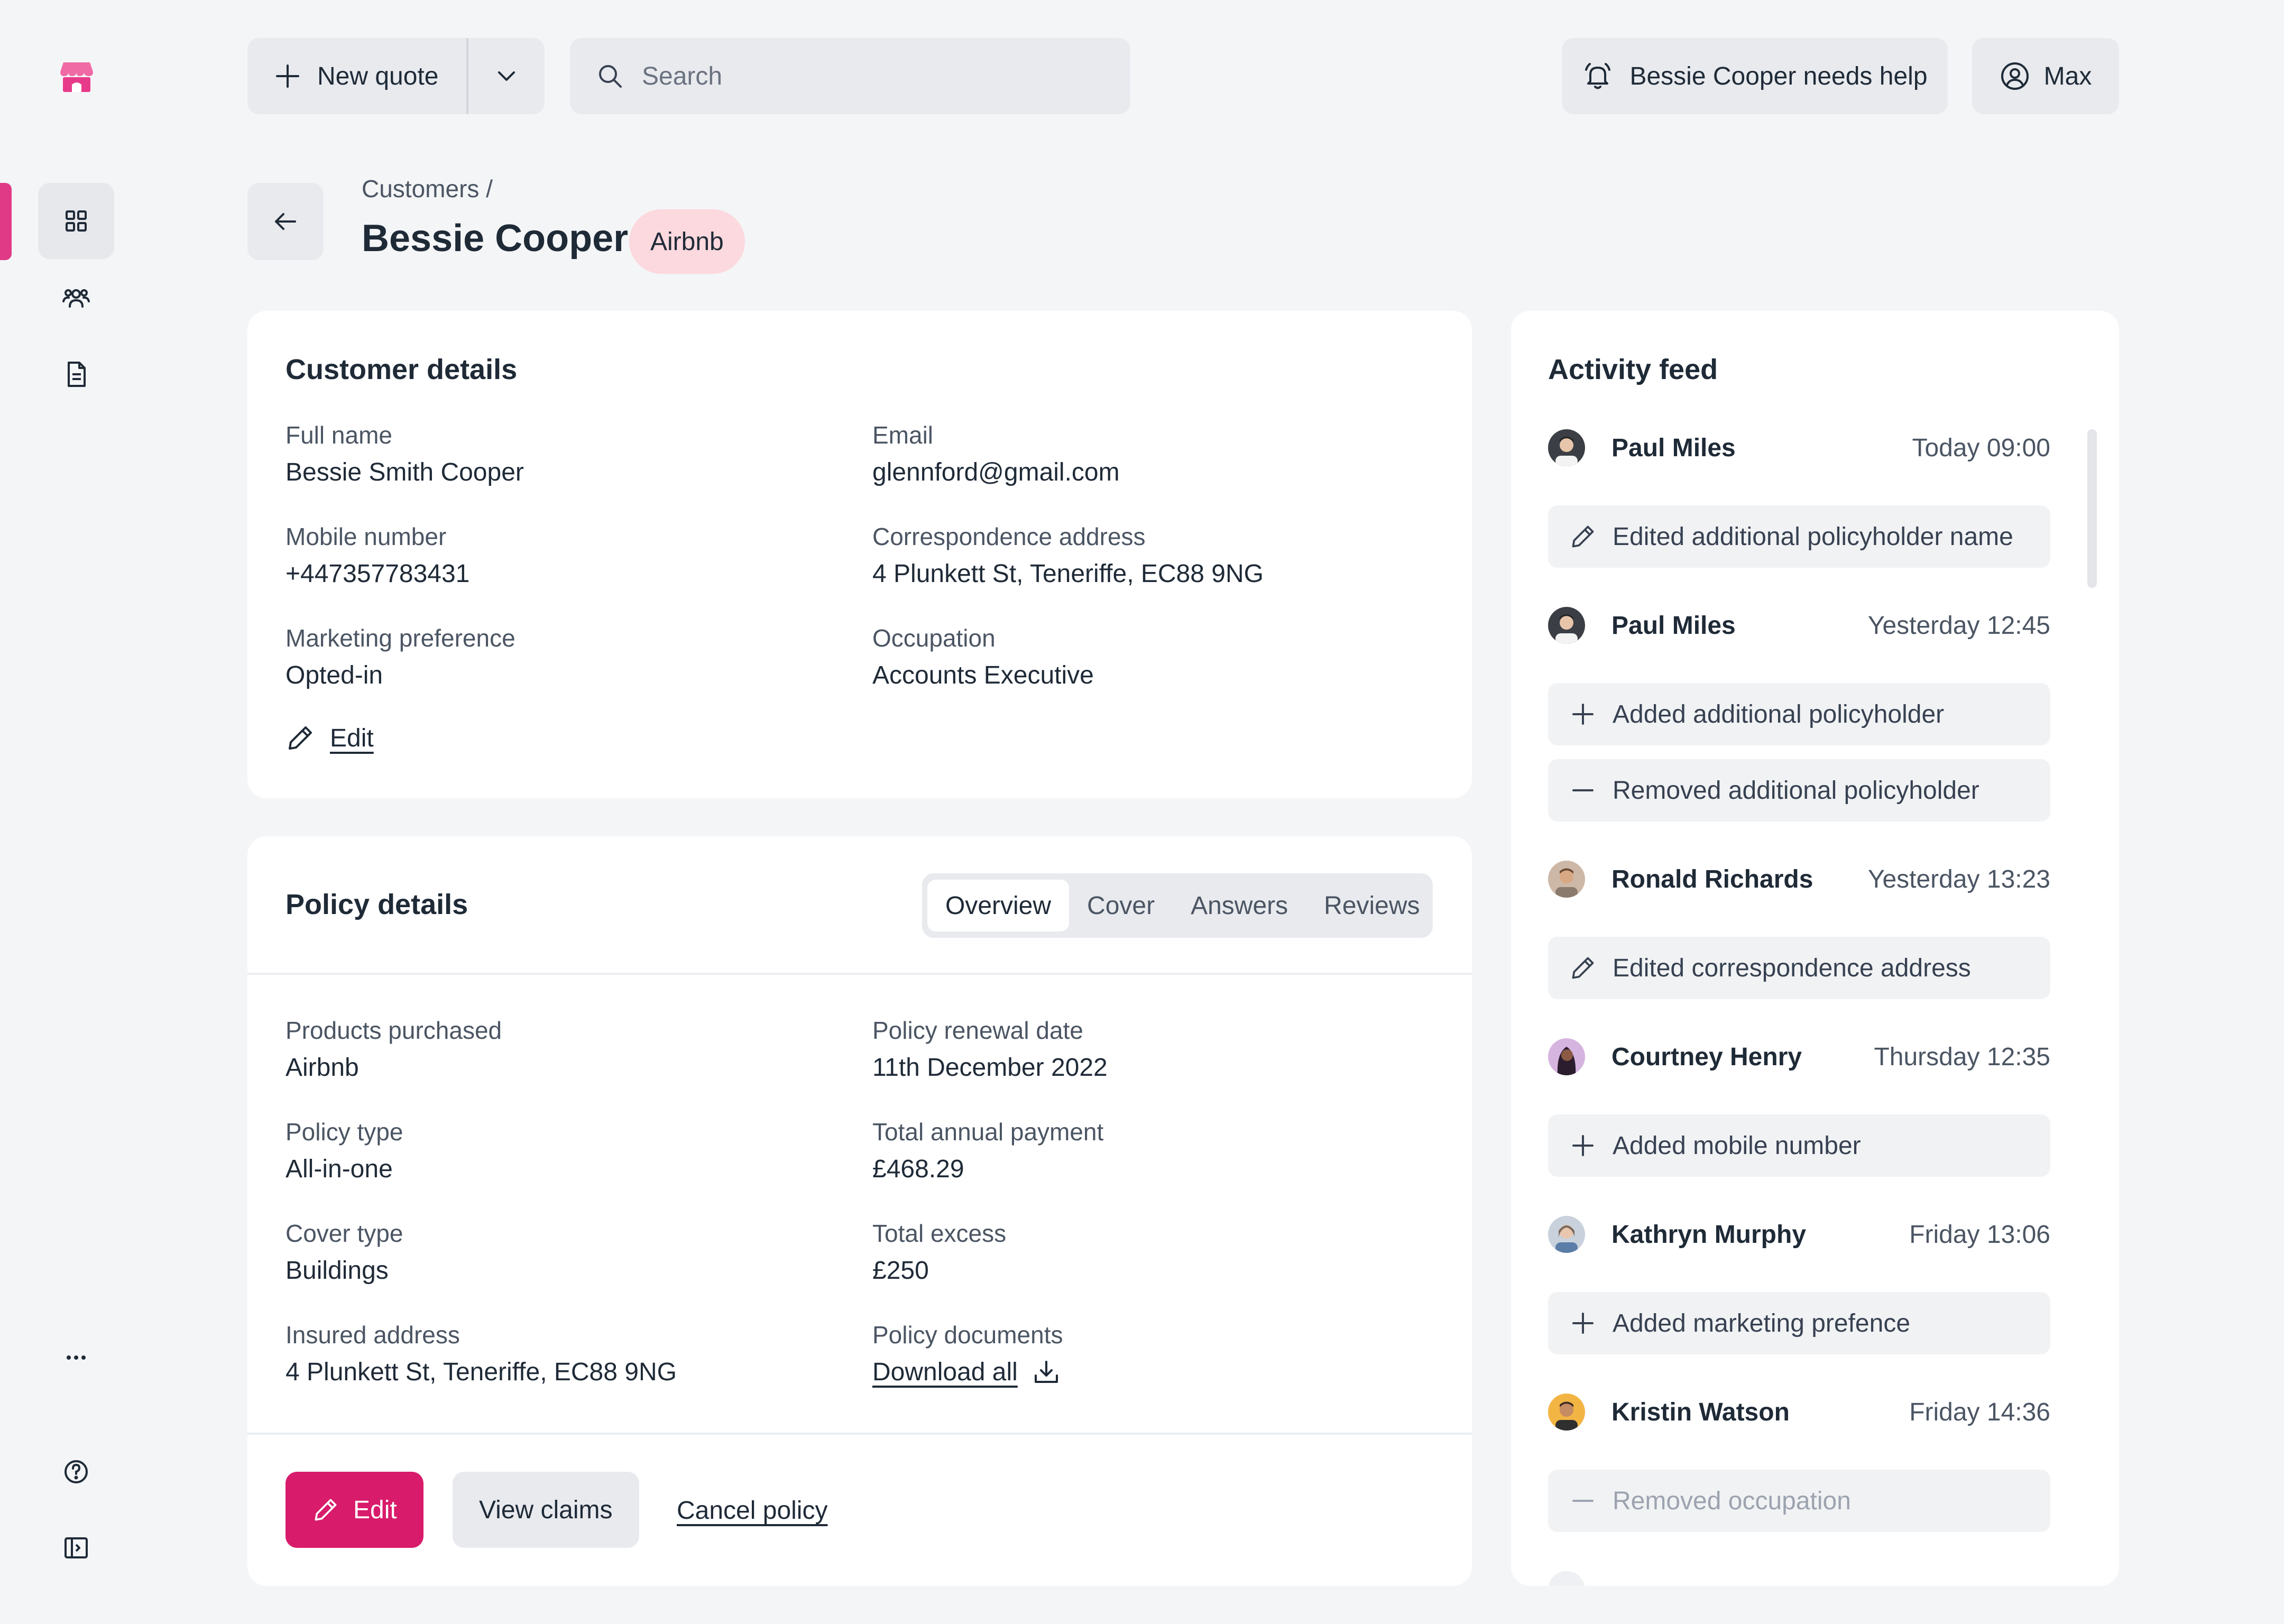  I want to click on field-marketing-preference: Marketing preference Opted-in, so click(400, 657).